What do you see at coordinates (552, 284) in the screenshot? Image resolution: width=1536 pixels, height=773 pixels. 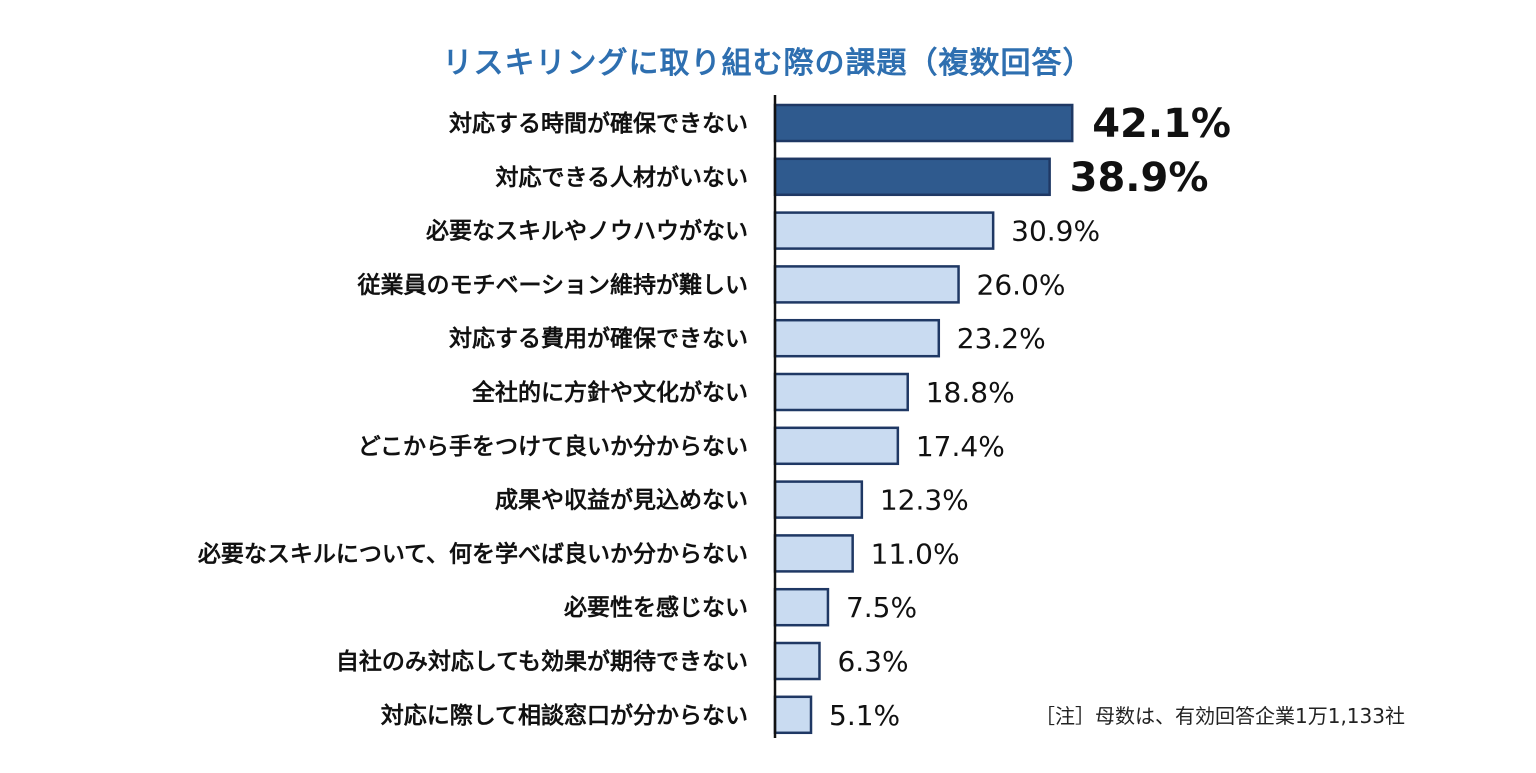 I see `category-label: 従業員のモチベーション維持が難しい` at bounding box center [552, 284].